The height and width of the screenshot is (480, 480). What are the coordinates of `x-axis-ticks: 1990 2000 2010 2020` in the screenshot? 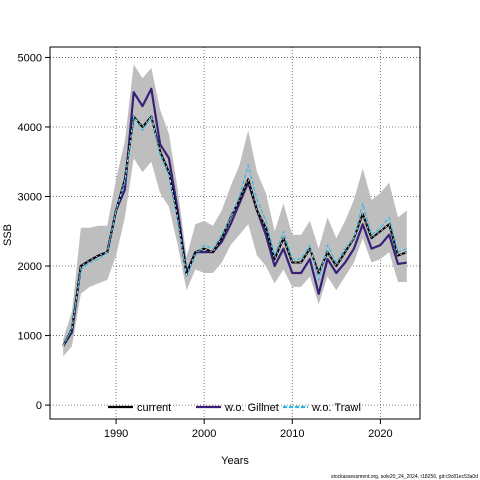 It's located at (248, 429).